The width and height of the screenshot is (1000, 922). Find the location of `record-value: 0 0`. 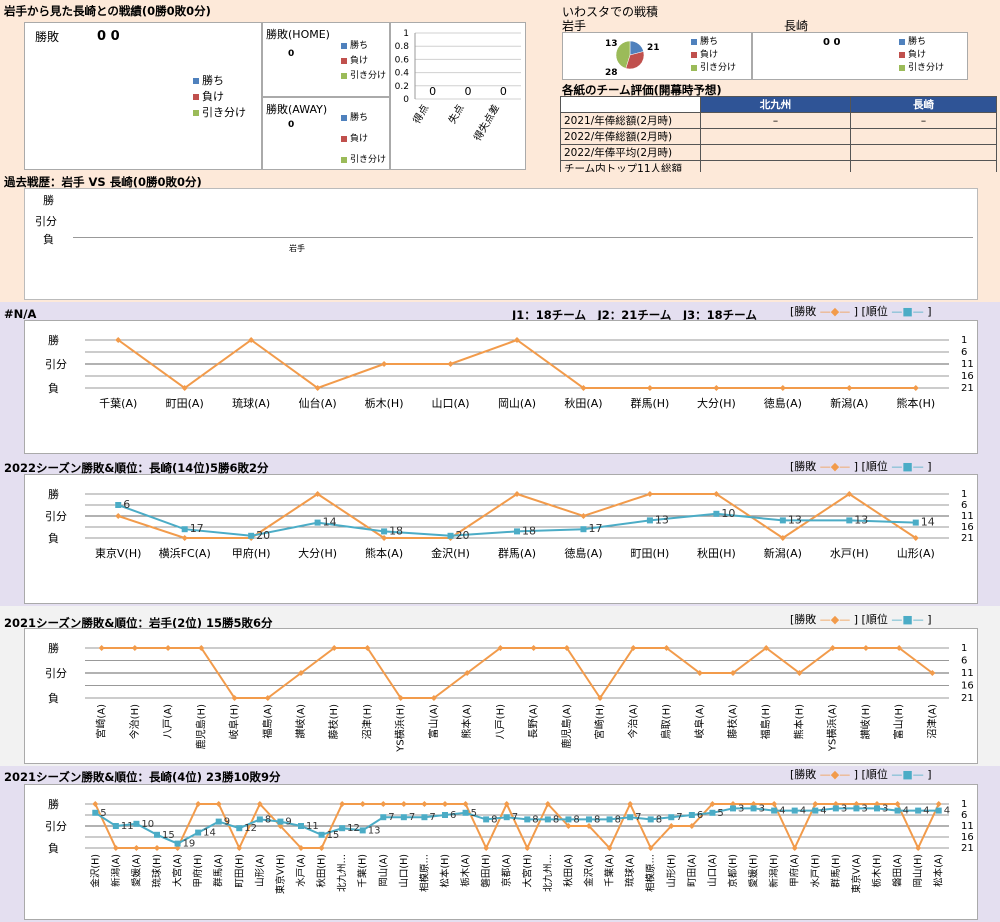

record-value: 0 0 is located at coordinates (108, 36).